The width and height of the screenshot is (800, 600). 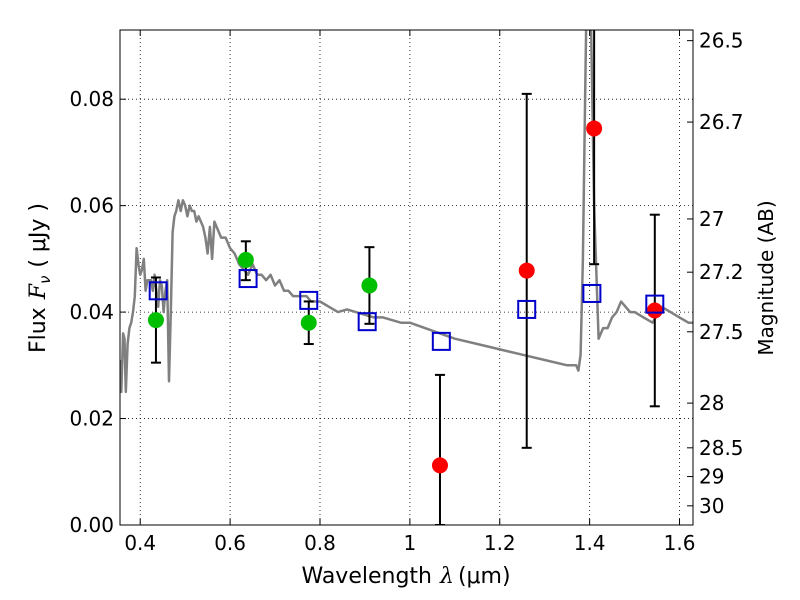 I want to click on y2-tick-label: 27.2, so click(x=721, y=272).